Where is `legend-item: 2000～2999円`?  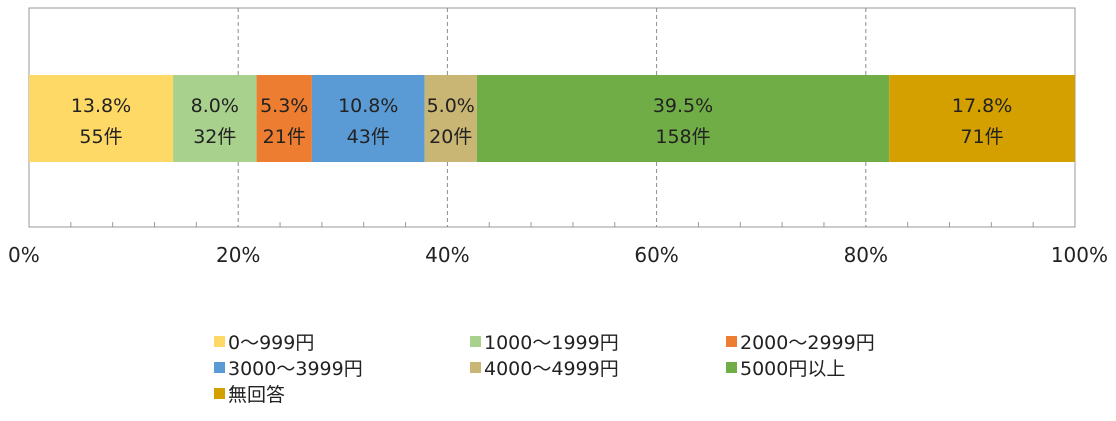
legend-item: 2000～2999円 is located at coordinates (800, 343).